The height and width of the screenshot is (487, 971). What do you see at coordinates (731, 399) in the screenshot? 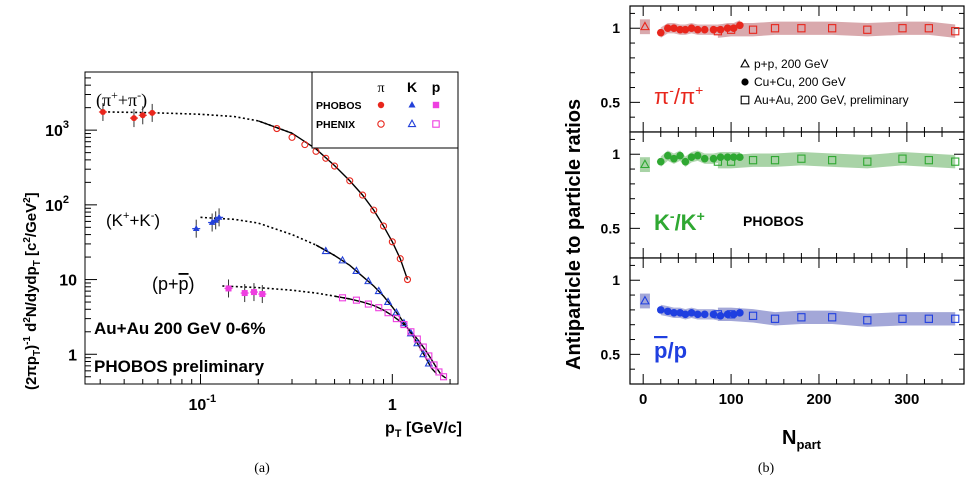
I see `x-tick-label: 100` at bounding box center [731, 399].